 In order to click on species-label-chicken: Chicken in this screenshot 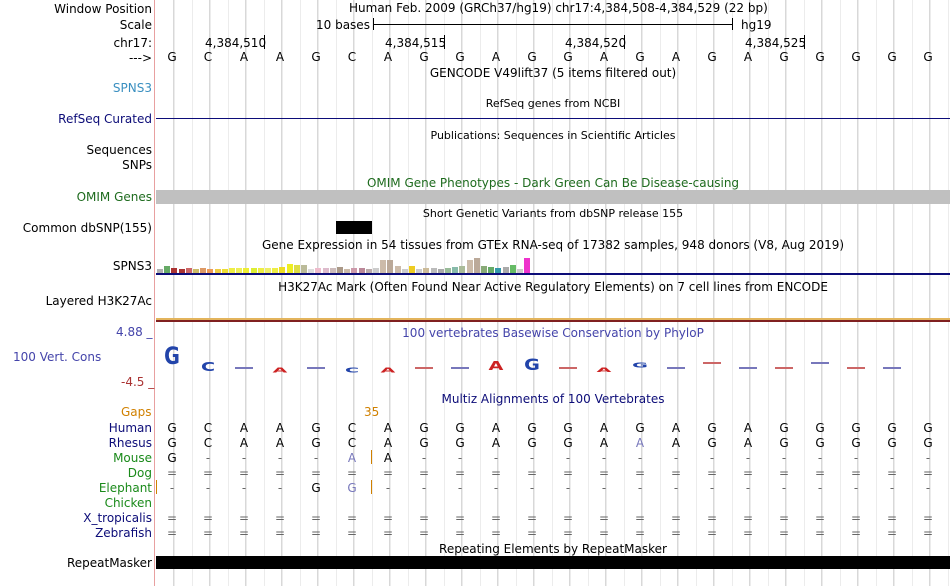, I will do `click(128, 503)`.